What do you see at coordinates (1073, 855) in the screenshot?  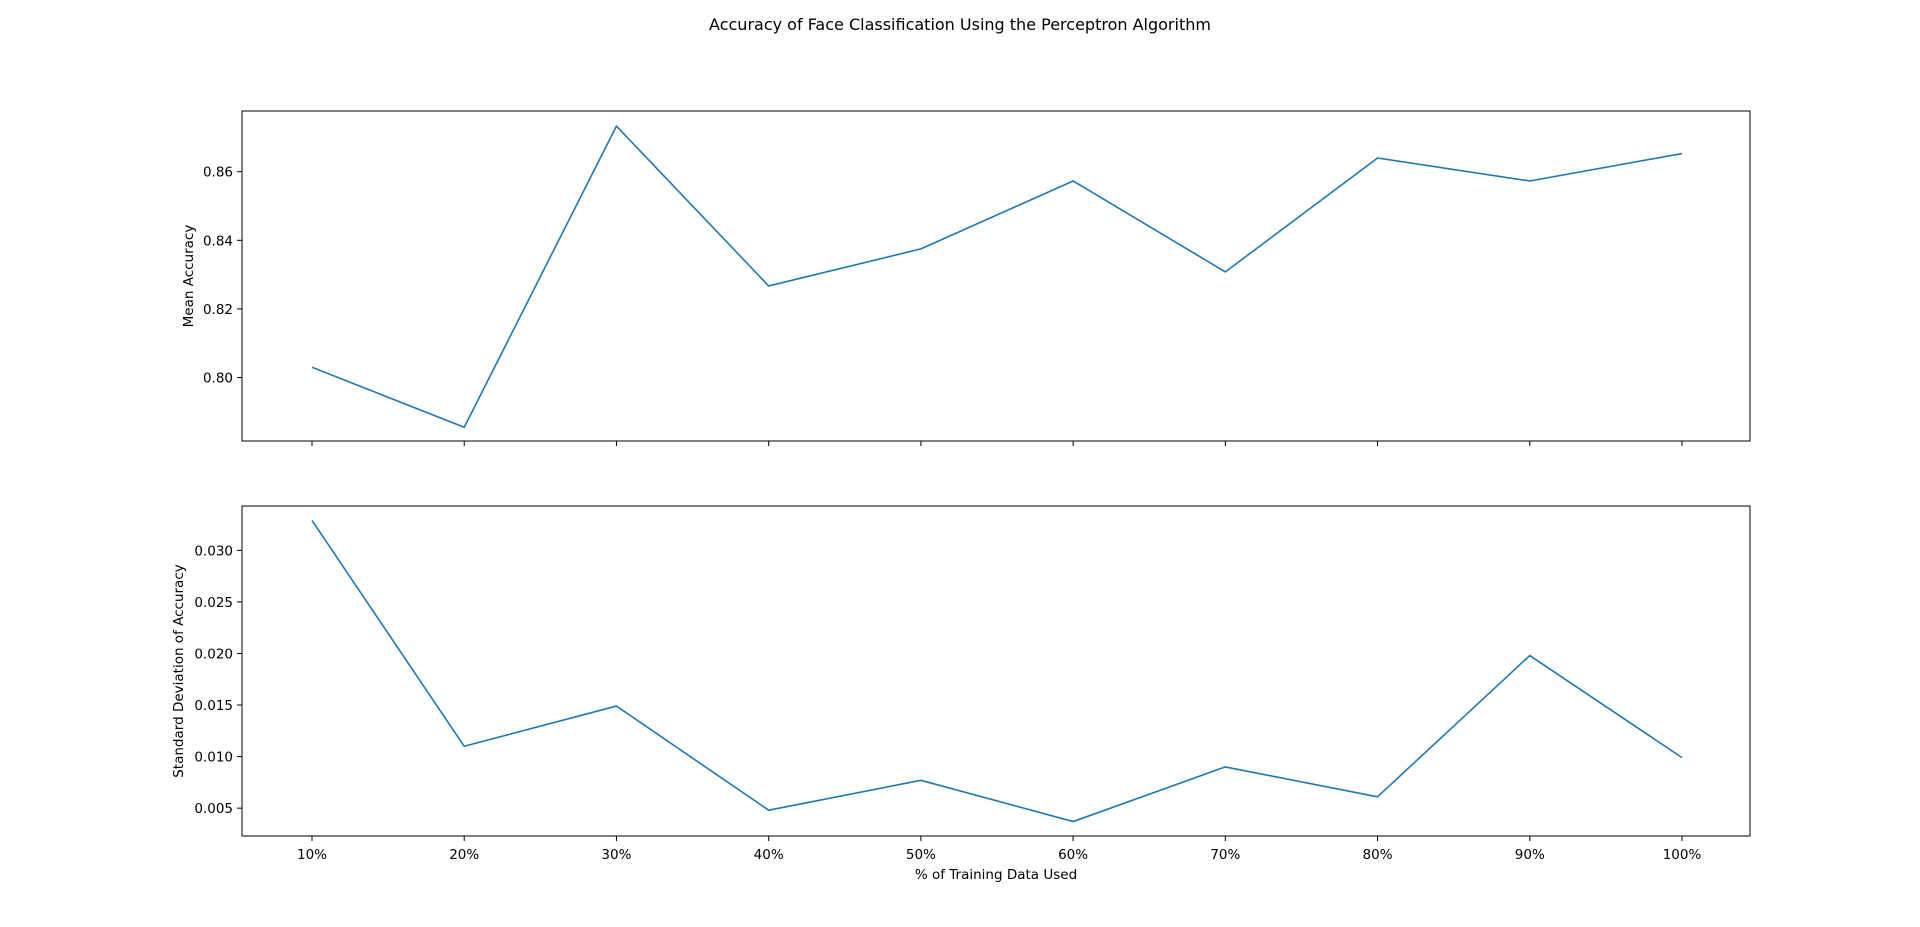 I see `std-x-tick-label: 60%` at bounding box center [1073, 855].